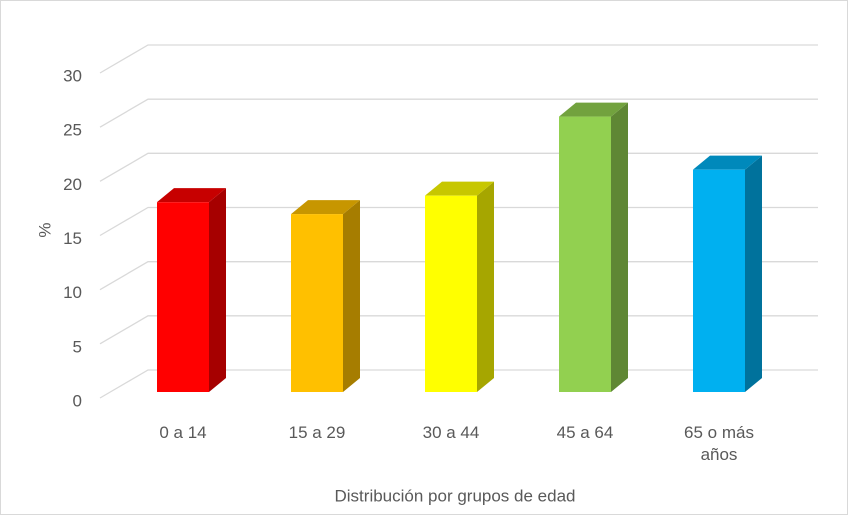 The image size is (848, 515). What do you see at coordinates (183, 432) in the screenshot?
I see `x-tick-label: 0 a 14` at bounding box center [183, 432].